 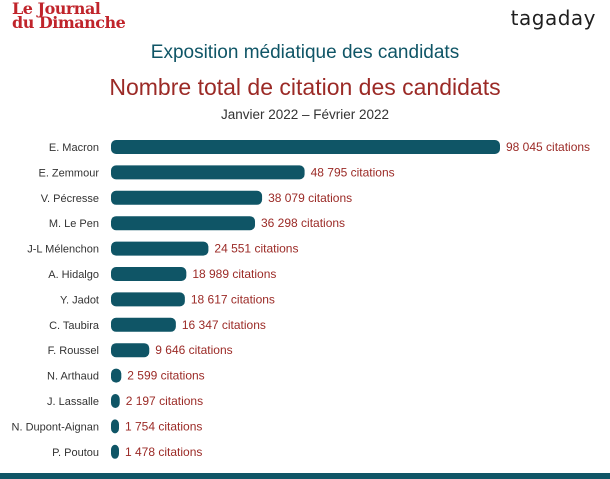 What do you see at coordinates (74, 224) in the screenshot?
I see `category-label: M. Le Pen` at bounding box center [74, 224].